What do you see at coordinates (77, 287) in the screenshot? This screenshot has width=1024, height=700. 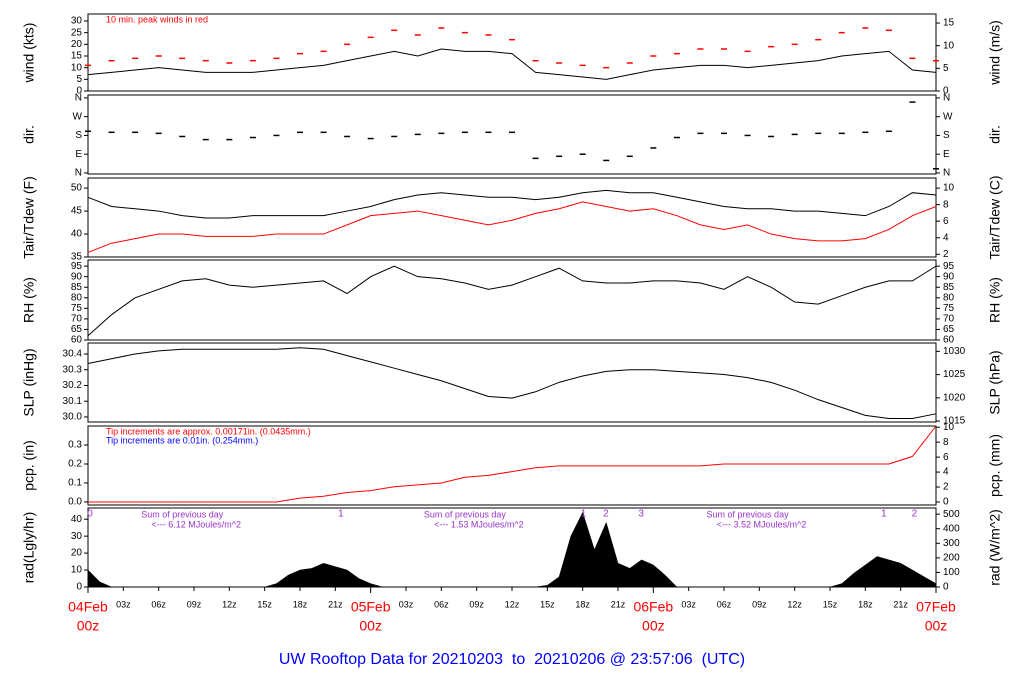 I see `y-tick-label: 85` at bounding box center [77, 287].